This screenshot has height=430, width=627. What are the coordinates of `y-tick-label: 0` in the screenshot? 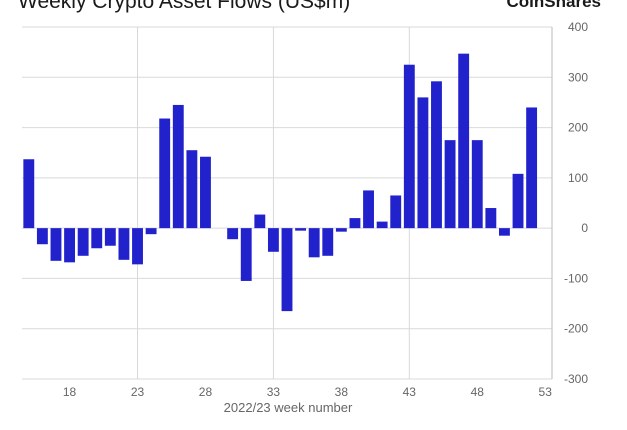 It's located at (584, 228).